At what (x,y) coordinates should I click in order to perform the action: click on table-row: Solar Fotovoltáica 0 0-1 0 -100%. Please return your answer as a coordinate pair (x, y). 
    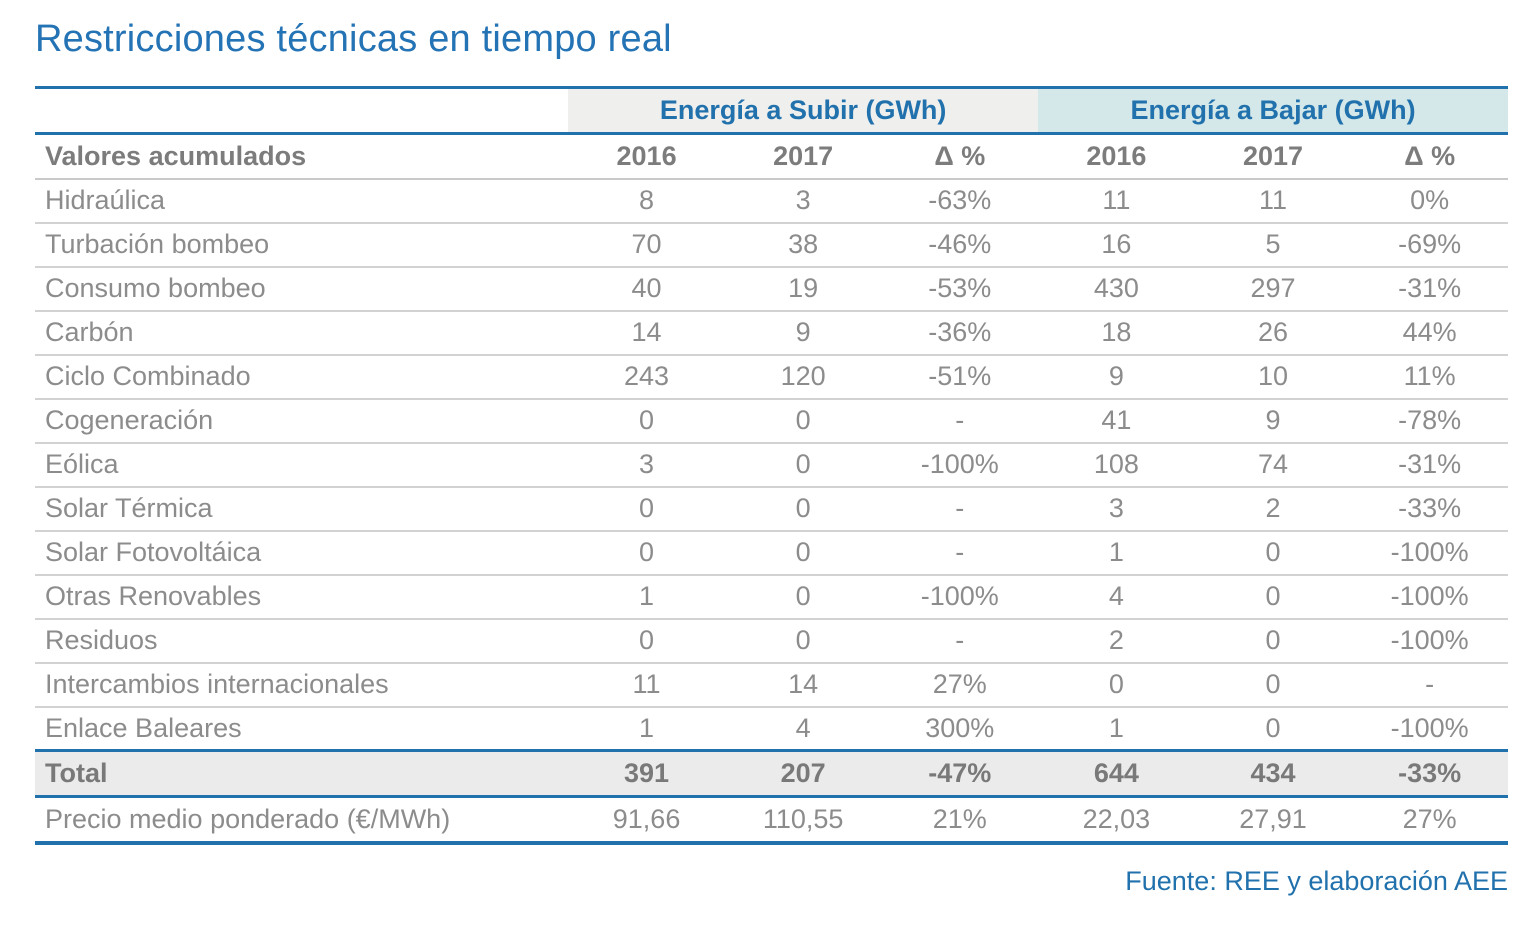
    Looking at the image, I should click on (771, 553).